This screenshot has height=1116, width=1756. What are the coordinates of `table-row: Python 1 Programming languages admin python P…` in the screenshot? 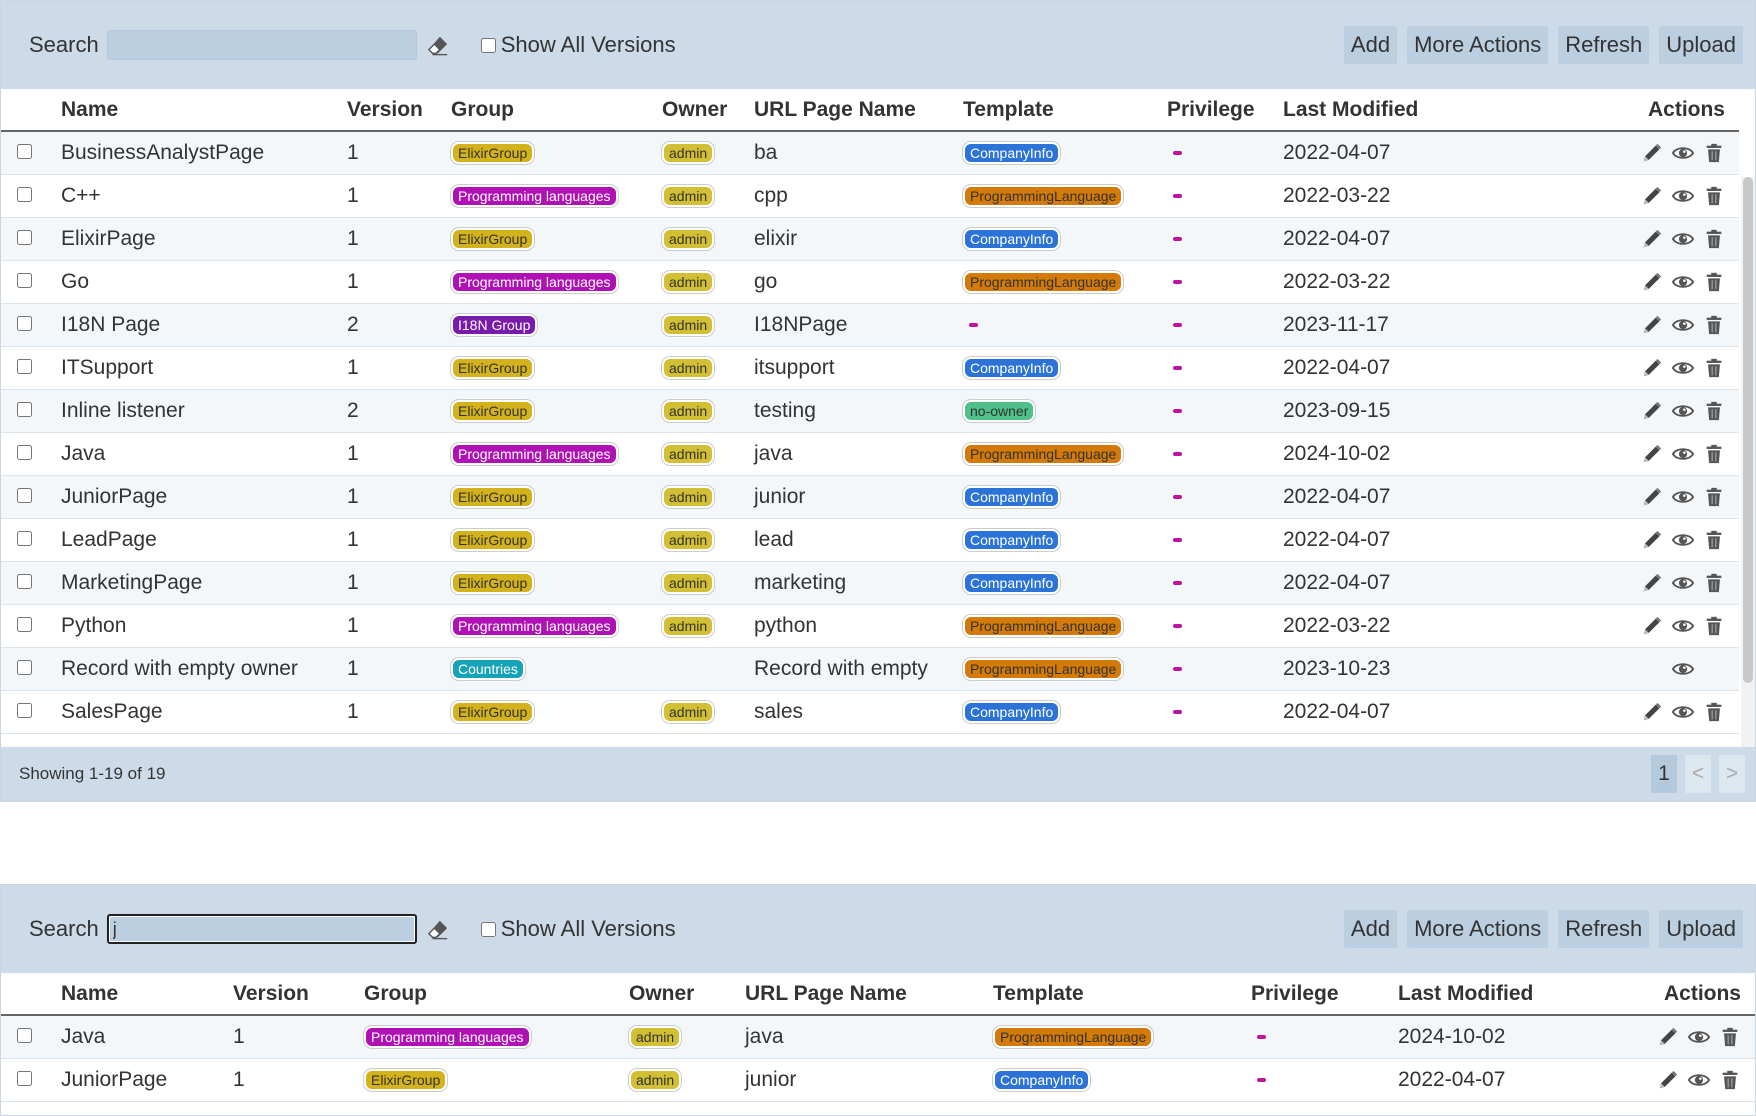 It's located at (870, 626).